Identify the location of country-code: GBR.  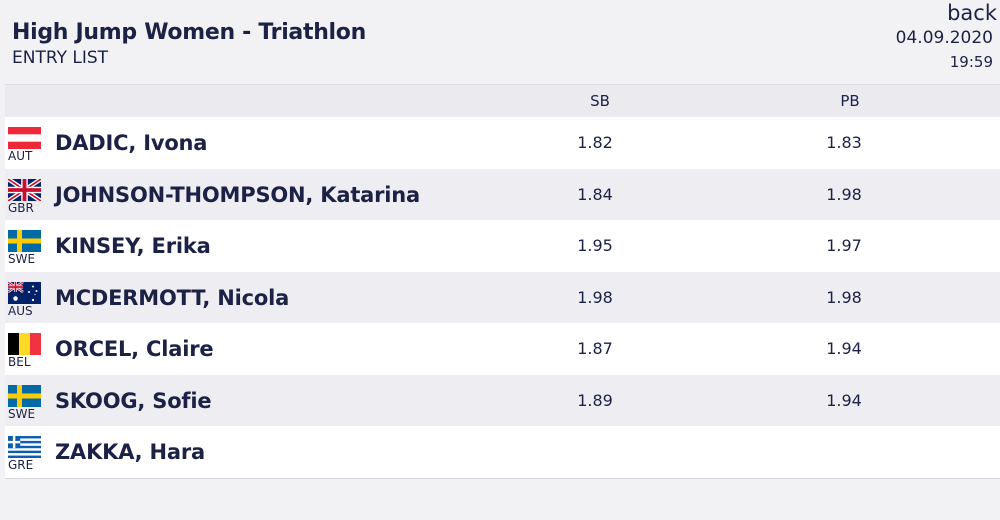
(21, 207).